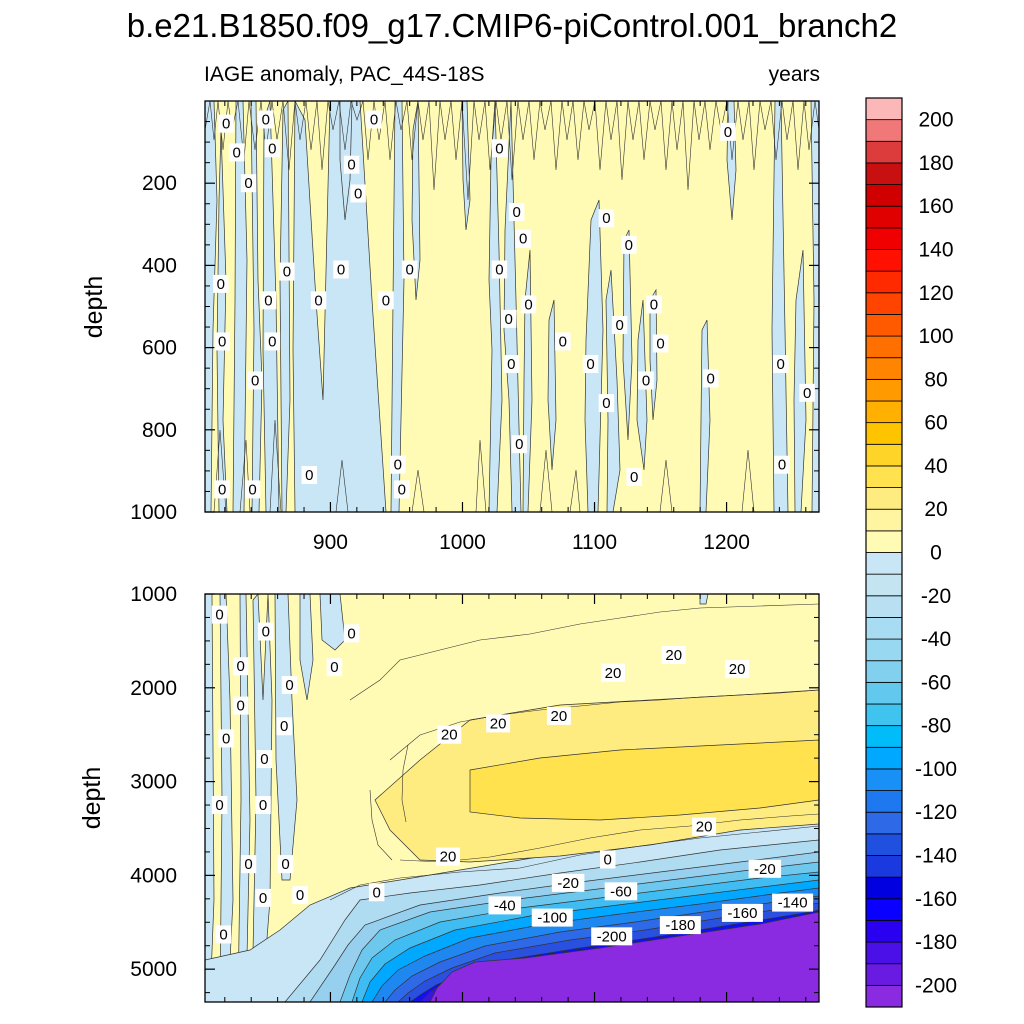  What do you see at coordinates (153, 875) in the screenshot?
I see `bottom-ytick-label-4000: 4000` at bounding box center [153, 875].